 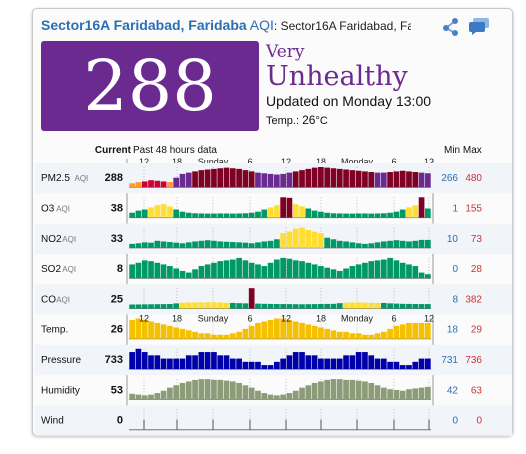 I want to click on current-column-header: Current, so click(x=113, y=150).